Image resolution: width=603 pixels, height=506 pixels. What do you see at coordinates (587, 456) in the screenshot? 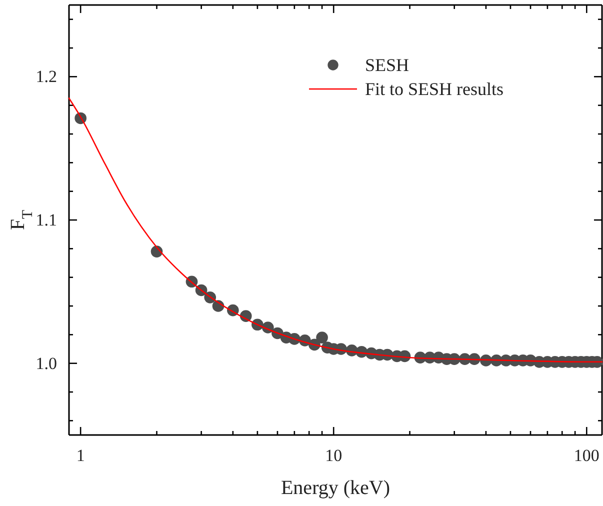
I see `x-tick-label: 100` at bounding box center [587, 456].